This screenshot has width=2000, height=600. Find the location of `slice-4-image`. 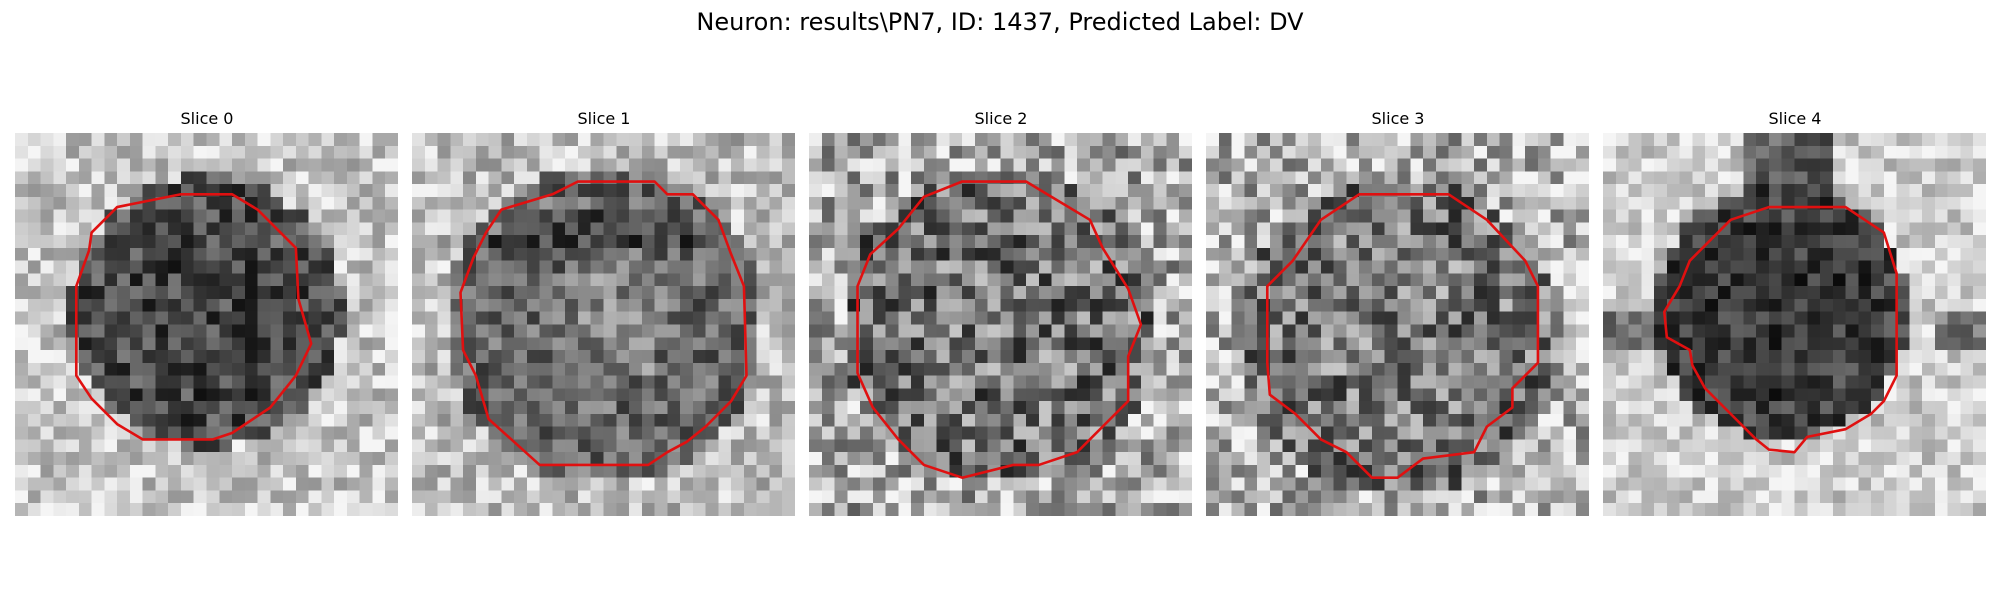

slice-4-image is located at coordinates (1794, 324).